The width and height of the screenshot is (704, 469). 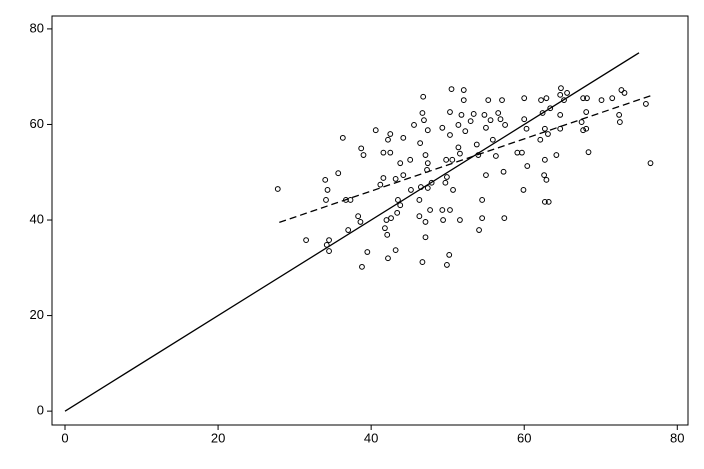 What do you see at coordinates (371, 437) in the screenshot?
I see `x-tick-label: 40` at bounding box center [371, 437].